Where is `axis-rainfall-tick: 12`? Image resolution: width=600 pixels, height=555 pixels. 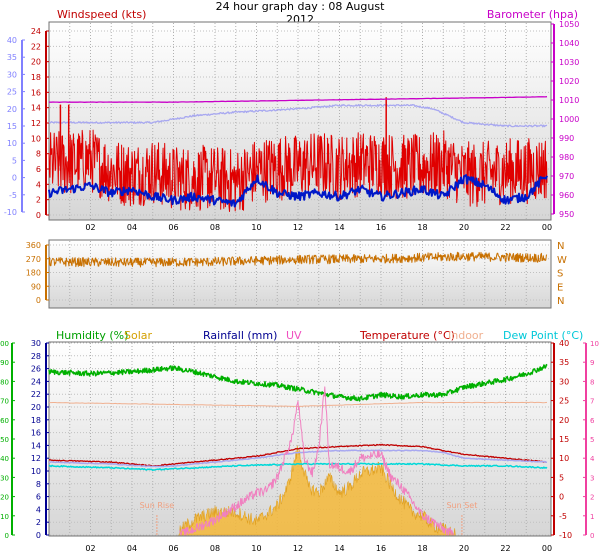 axis-rainfall-tick: 12 is located at coordinates (36, 458).